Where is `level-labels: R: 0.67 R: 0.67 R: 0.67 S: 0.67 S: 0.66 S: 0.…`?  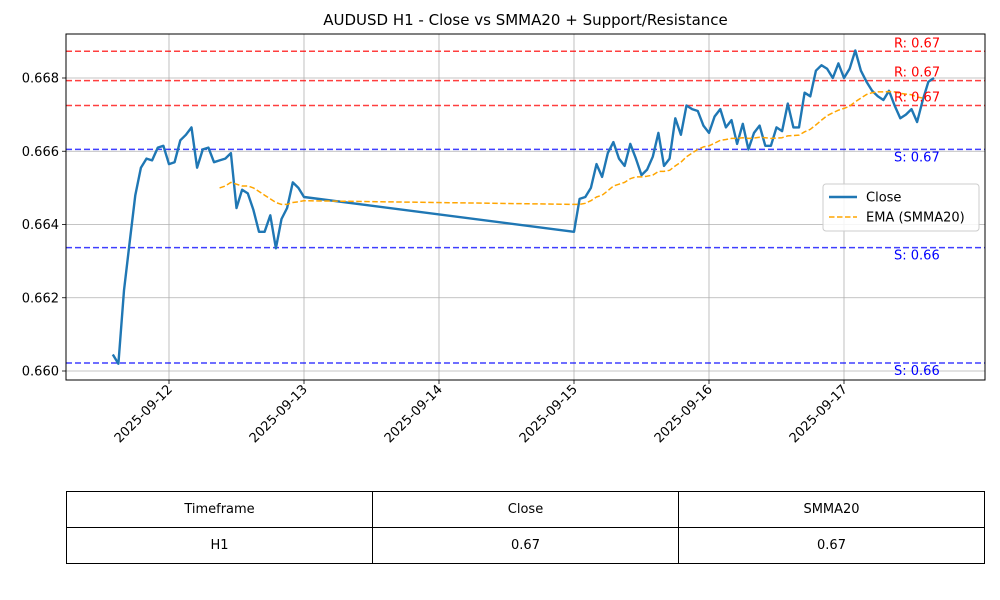 level-labels: R: 0.67 R: 0.67 R: 0.67 S: 0.67 S: 0.66 S: 0.… is located at coordinates (917, 207).